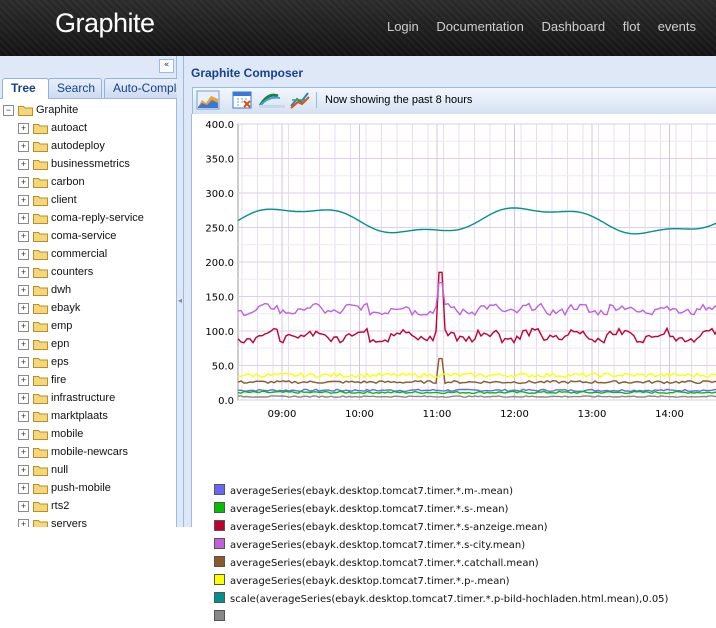 The width and height of the screenshot is (716, 628). I want to click on tree-item-commercial: + commercial, so click(62, 254).